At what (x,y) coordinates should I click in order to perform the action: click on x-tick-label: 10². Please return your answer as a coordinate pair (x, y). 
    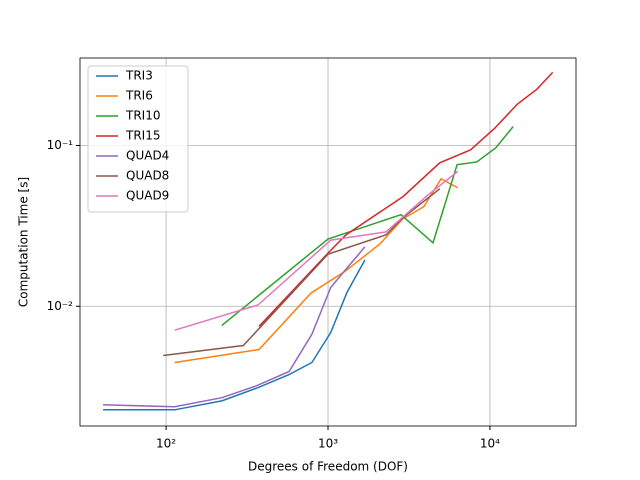
    Looking at the image, I should click on (166, 444).